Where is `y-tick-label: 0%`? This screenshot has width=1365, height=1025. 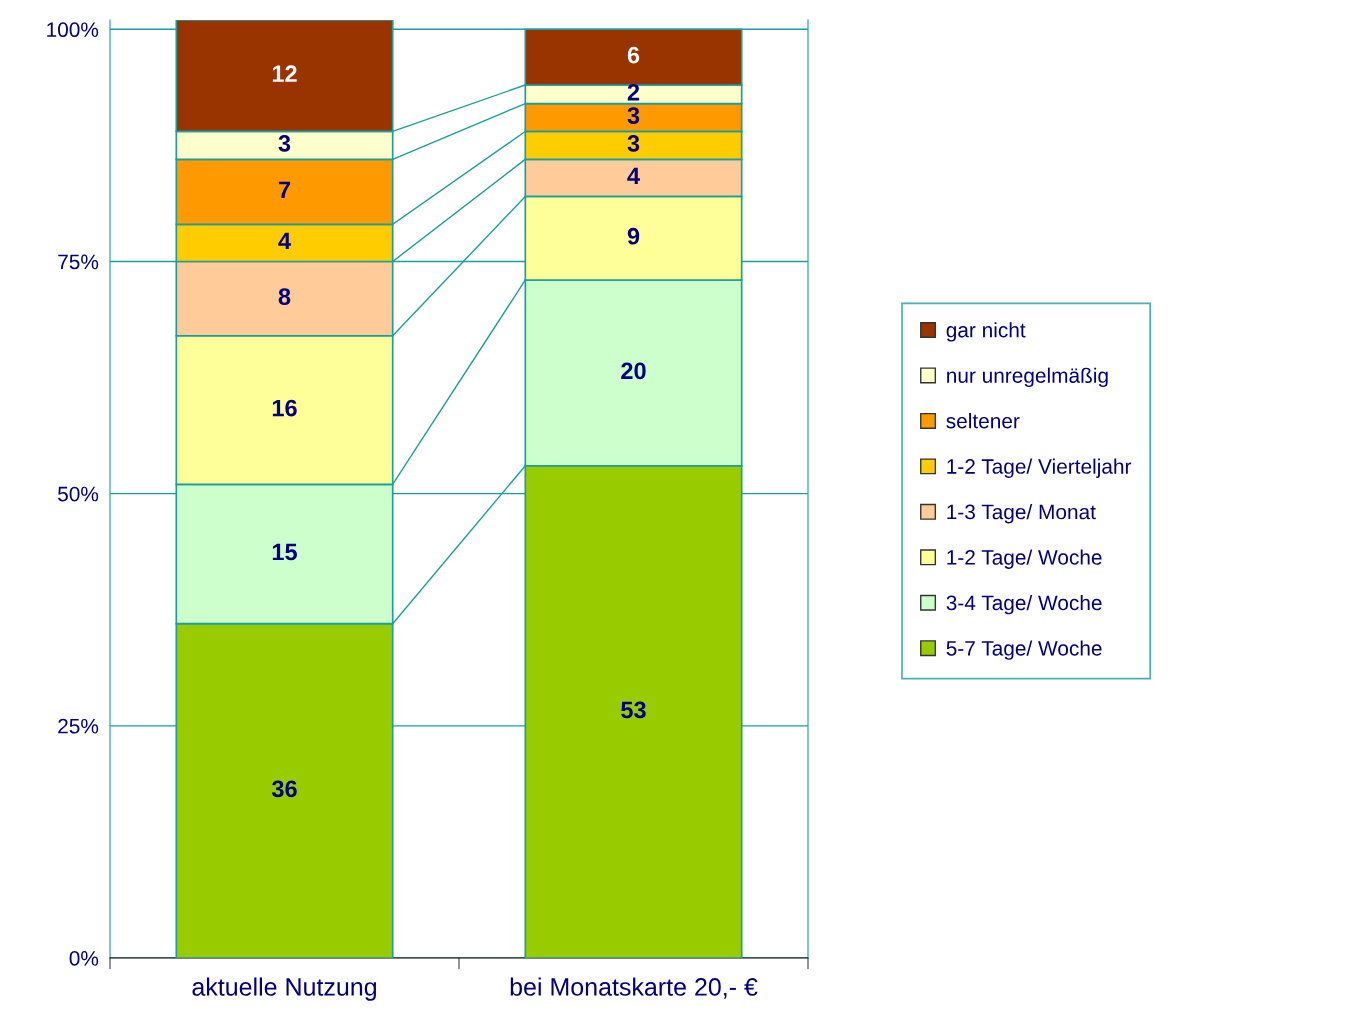 y-tick-label: 0% is located at coordinates (84, 958).